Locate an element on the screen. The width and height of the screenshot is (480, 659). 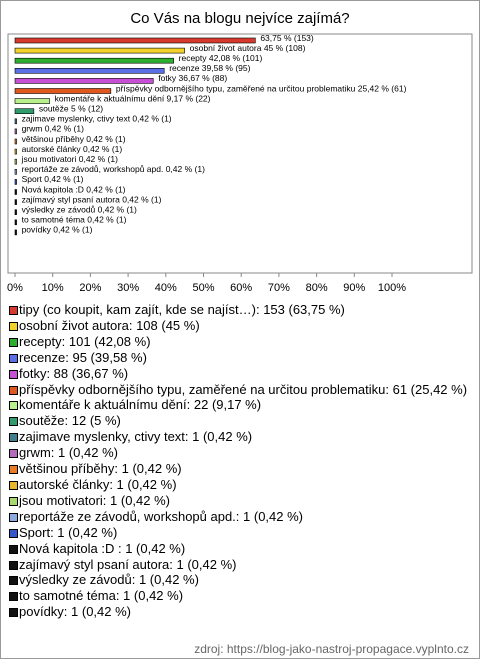
legend-item: fotky: 88 (36,67 %) is located at coordinates (240, 374).